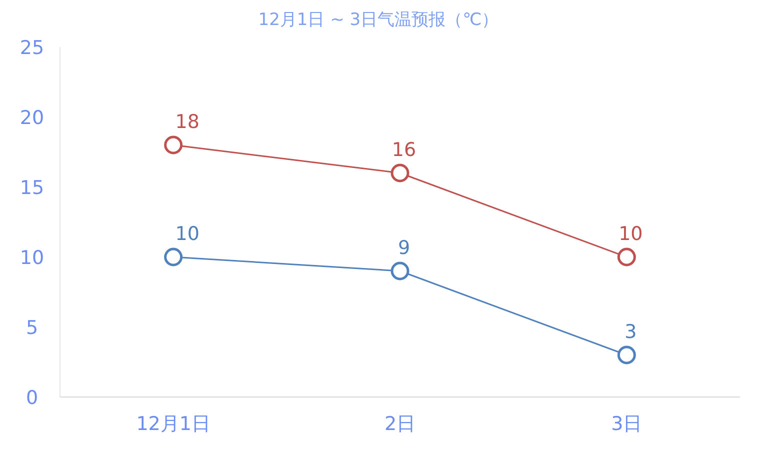 The height and width of the screenshot is (476, 757). What do you see at coordinates (400, 424) in the screenshot?
I see `x-tick-label: 2日` at bounding box center [400, 424].